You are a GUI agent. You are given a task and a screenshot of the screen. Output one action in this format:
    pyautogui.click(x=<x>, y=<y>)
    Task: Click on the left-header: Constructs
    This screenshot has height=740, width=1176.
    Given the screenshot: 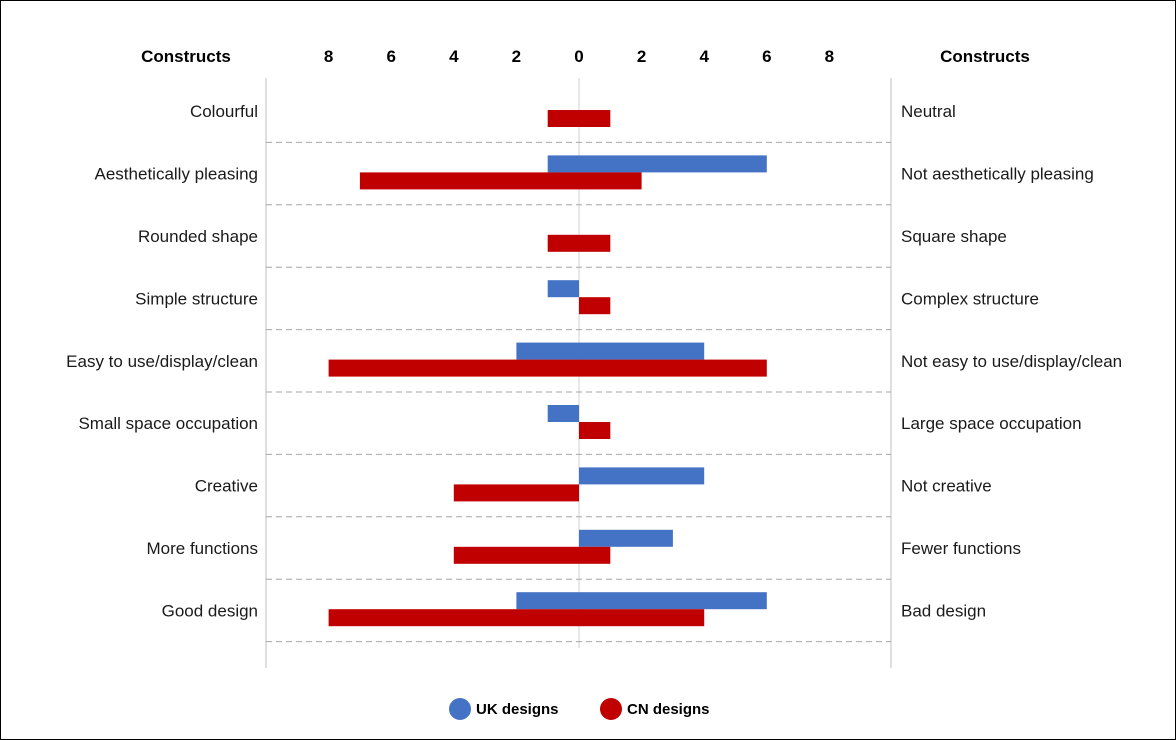 What is the action you would take?
    pyautogui.click(x=186, y=56)
    